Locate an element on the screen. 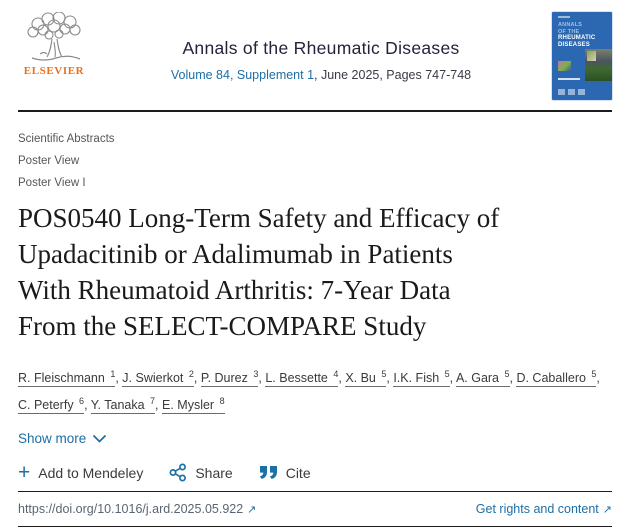  cover-issue-date-bar is located at coordinates (564, 17).